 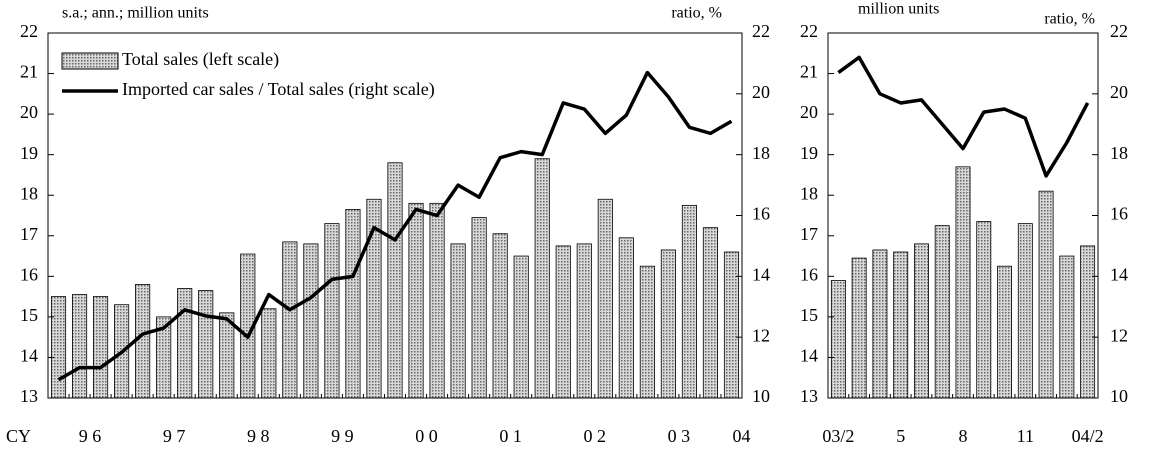 I want to click on x-tick-label: 0 1, so click(x=510, y=436).